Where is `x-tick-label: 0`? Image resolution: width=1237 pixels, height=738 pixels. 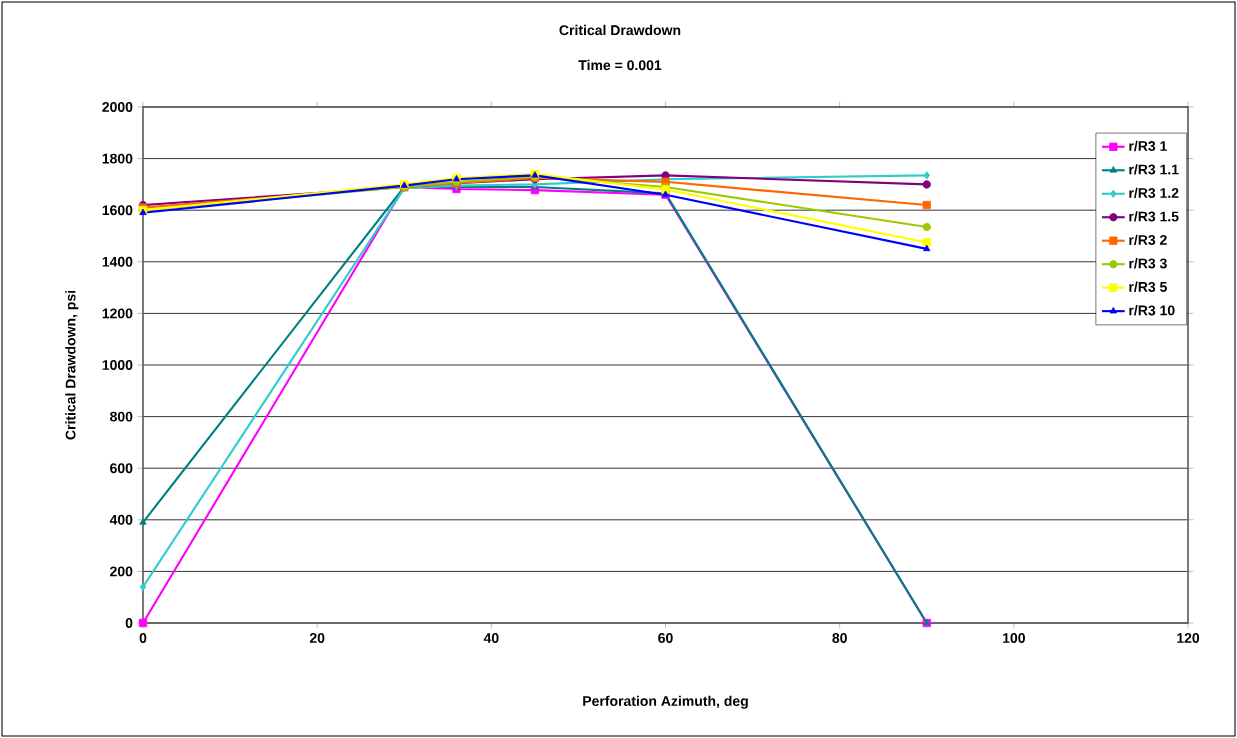 x-tick-label: 0 is located at coordinates (143, 638).